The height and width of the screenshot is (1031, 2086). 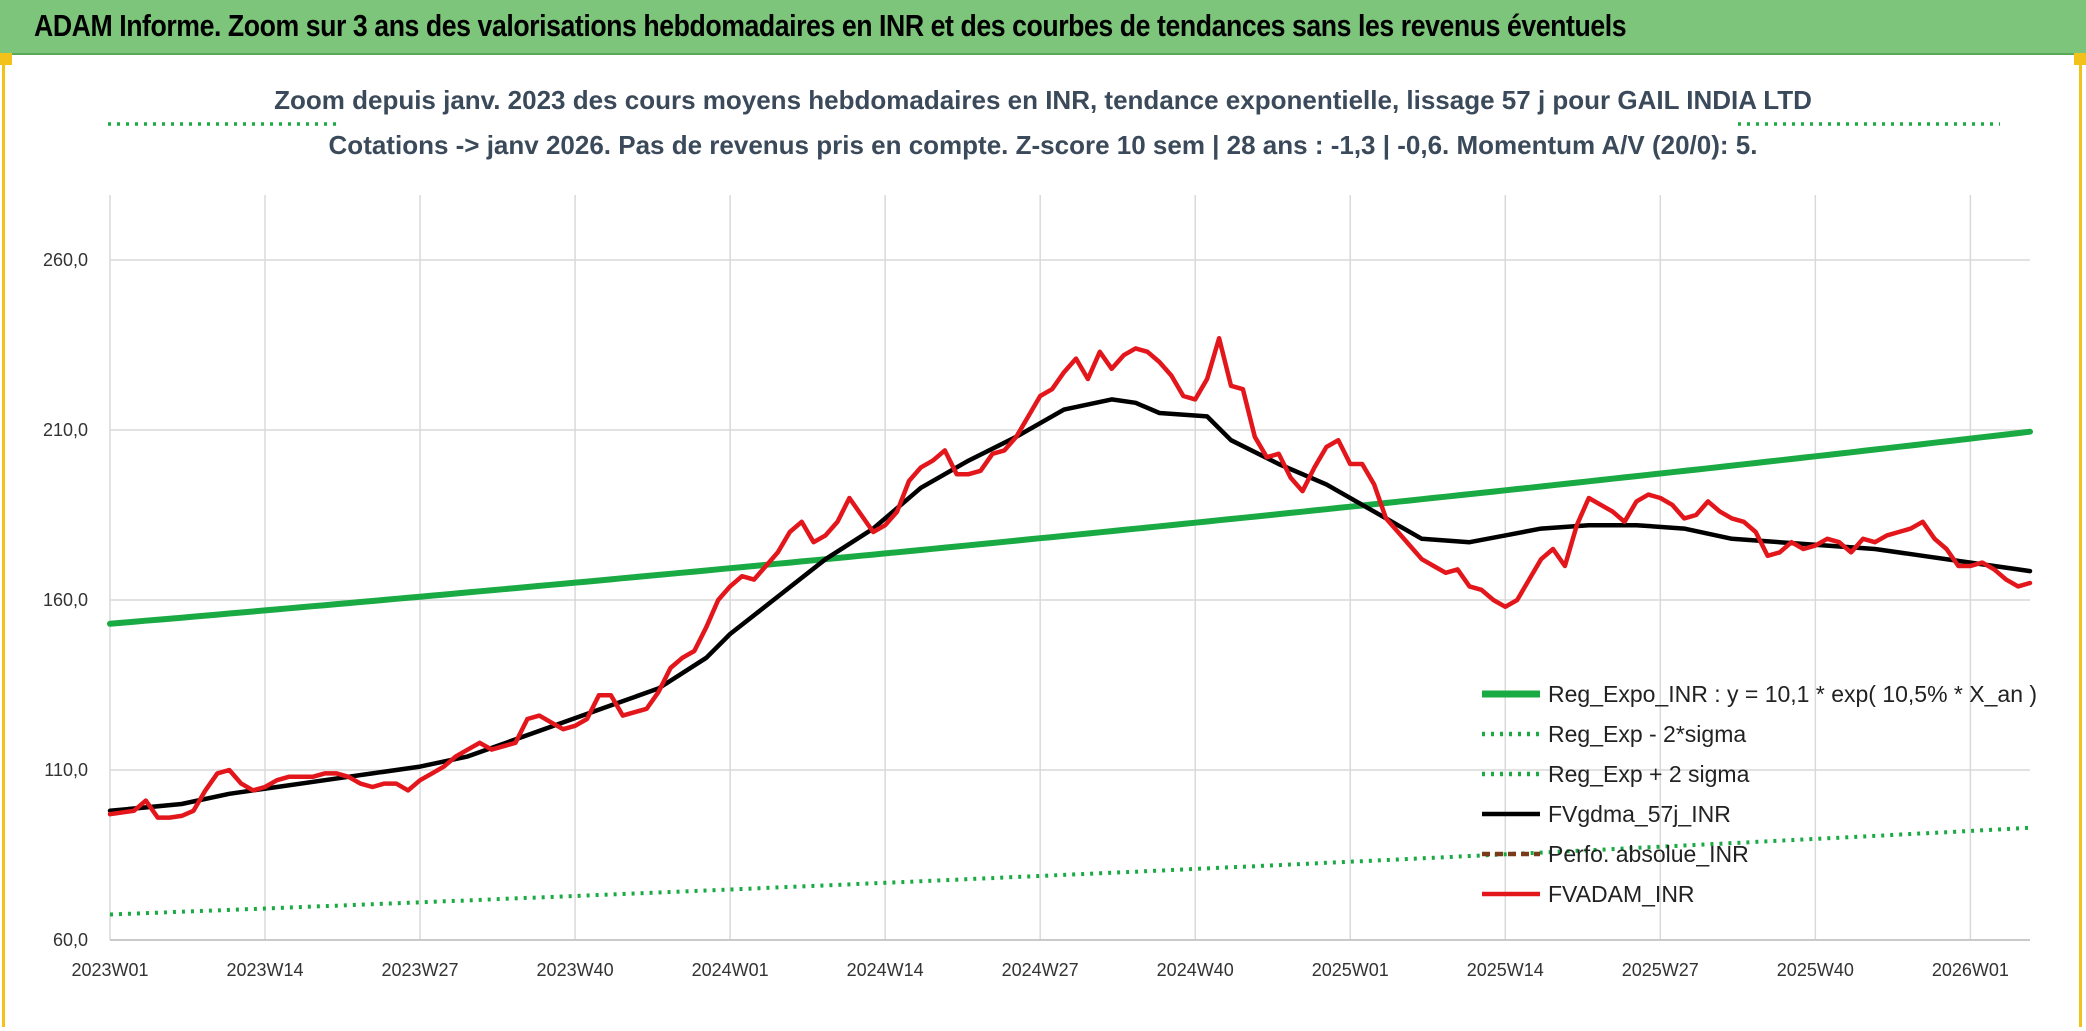 What do you see at coordinates (575, 970) in the screenshot?
I see `x-tick-label: 2023W40` at bounding box center [575, 970].